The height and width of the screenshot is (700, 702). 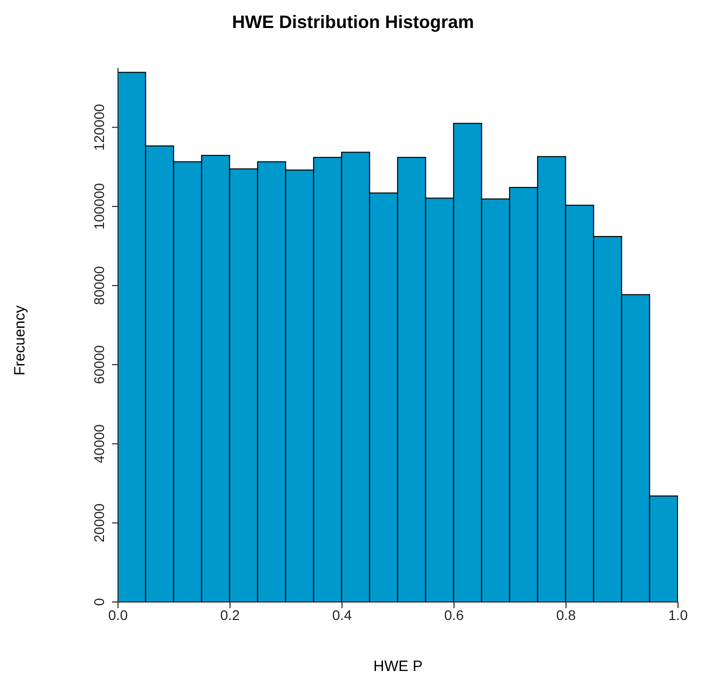 What do you see at coordinates (99, 364) in the screenshot?
I see `y-tick-label: 60000` at bounding box center [99, 364].